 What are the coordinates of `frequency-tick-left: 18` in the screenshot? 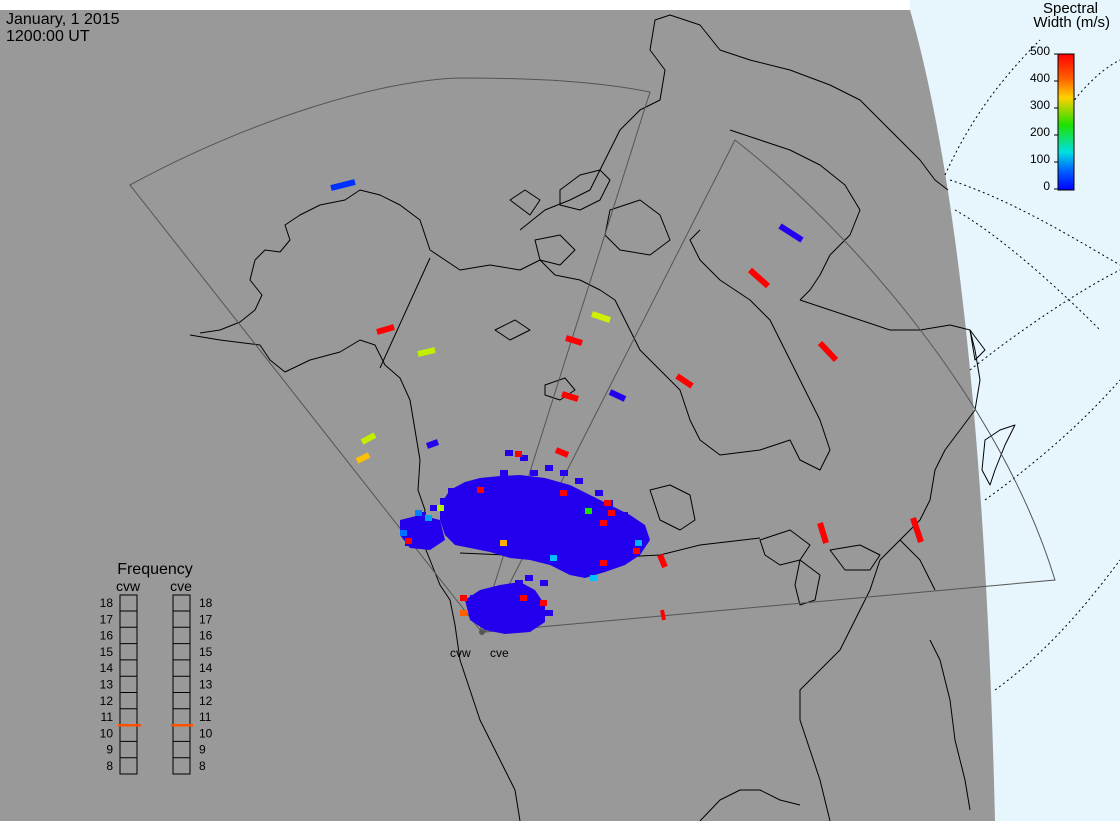 It's located at (107, 603).